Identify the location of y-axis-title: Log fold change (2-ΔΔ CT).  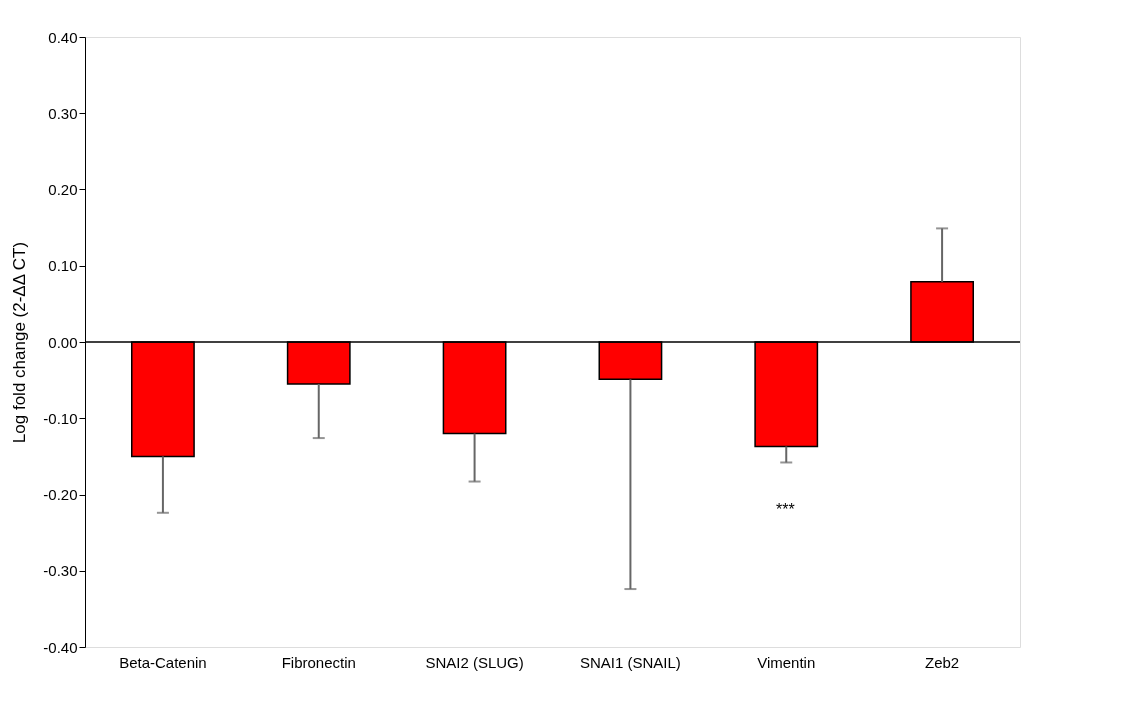
(20, 342).